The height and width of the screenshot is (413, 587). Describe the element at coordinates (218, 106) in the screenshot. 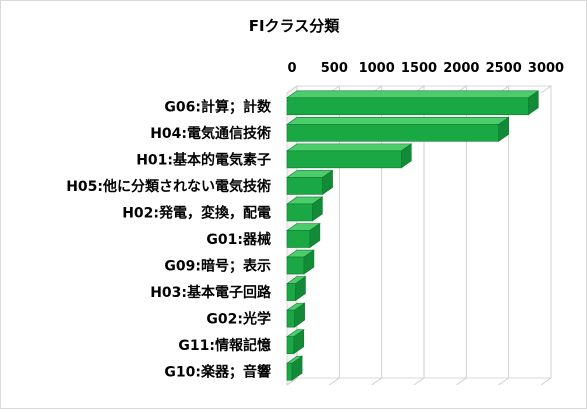

I see `category-label: G06:計算；計数` at that location.